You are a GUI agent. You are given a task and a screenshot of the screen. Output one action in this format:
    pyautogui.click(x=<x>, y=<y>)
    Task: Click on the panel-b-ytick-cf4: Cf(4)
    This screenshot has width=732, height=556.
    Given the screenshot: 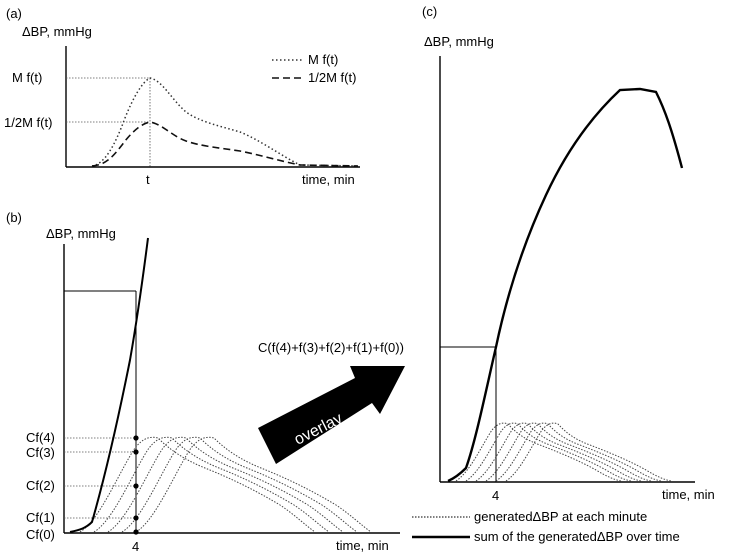 What is the action you would take?
    pyautogui.click(x=40, y=437)
    